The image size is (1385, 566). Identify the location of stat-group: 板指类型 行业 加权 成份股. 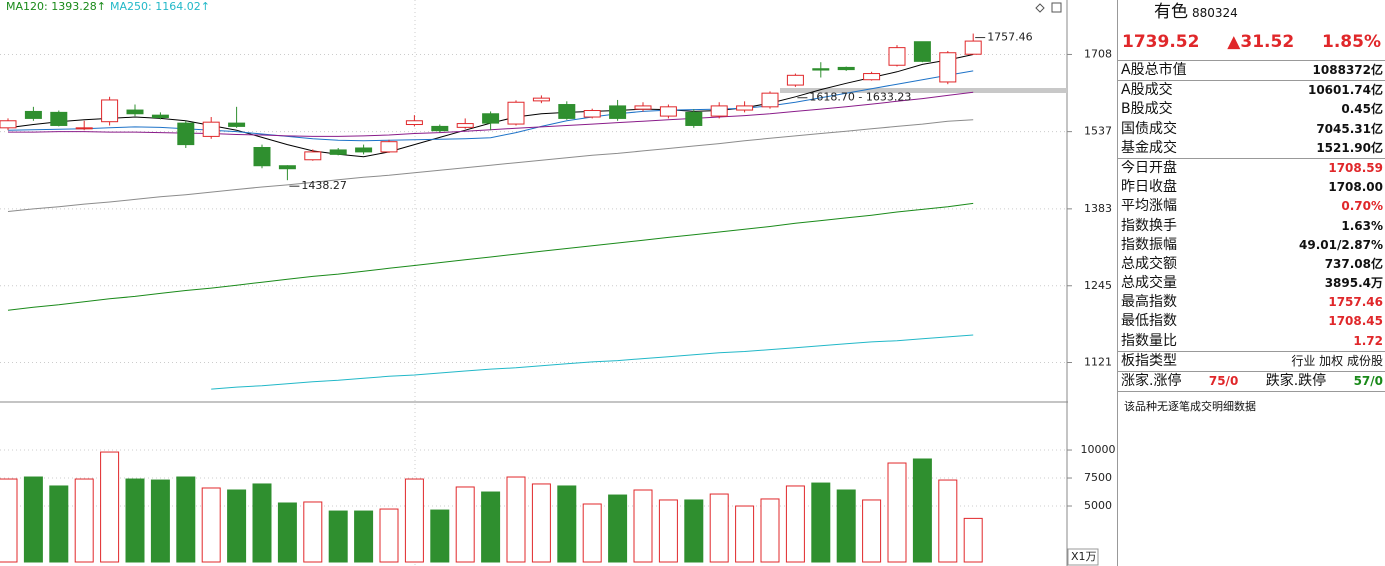
(1251, 362).